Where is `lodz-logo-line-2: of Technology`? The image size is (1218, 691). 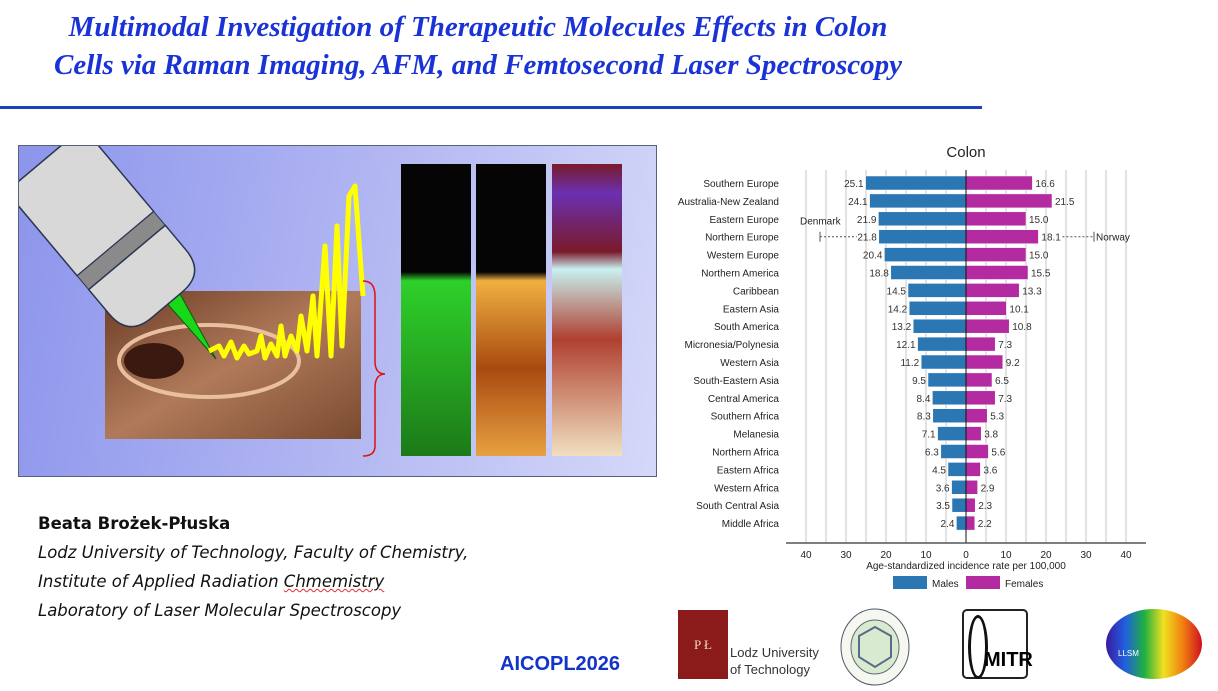 lodz-logo-line-2: of Technology is located at coordinates (770, 669).